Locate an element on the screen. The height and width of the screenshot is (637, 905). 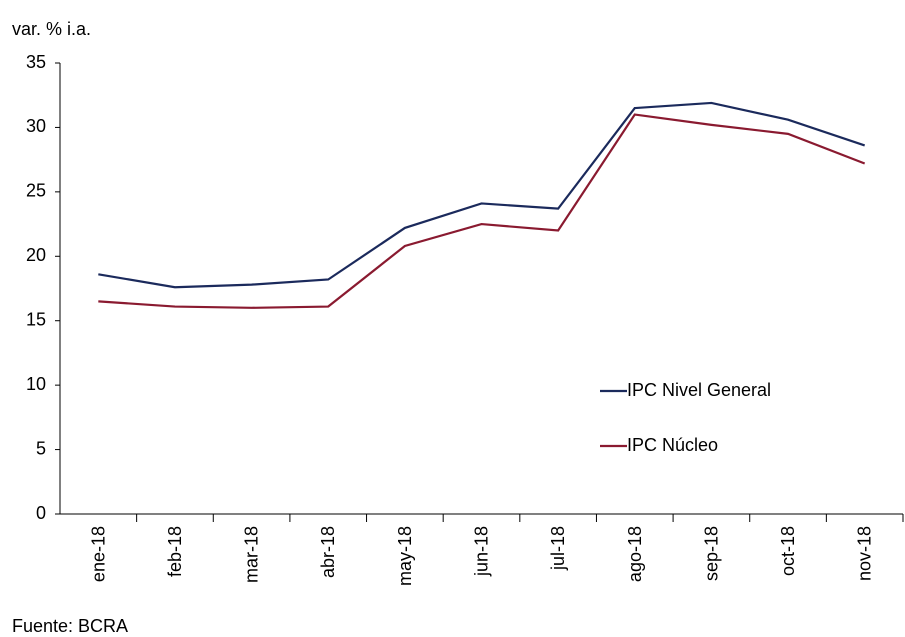
x-tick-label: abr-18 is located at coordinates (328, 552).